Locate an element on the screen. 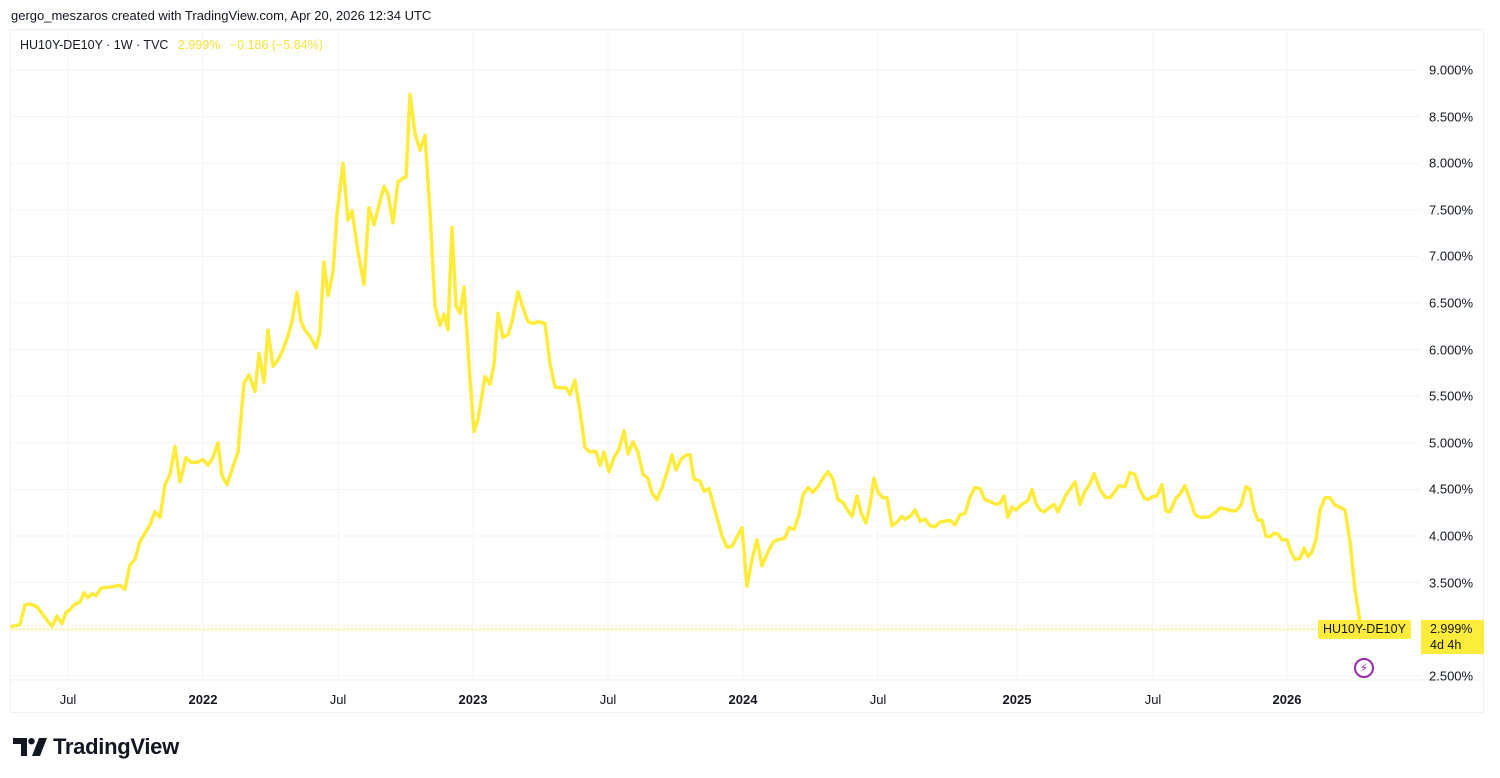  time-axis-tick: 2026 is located at coordinates (1287, 699).